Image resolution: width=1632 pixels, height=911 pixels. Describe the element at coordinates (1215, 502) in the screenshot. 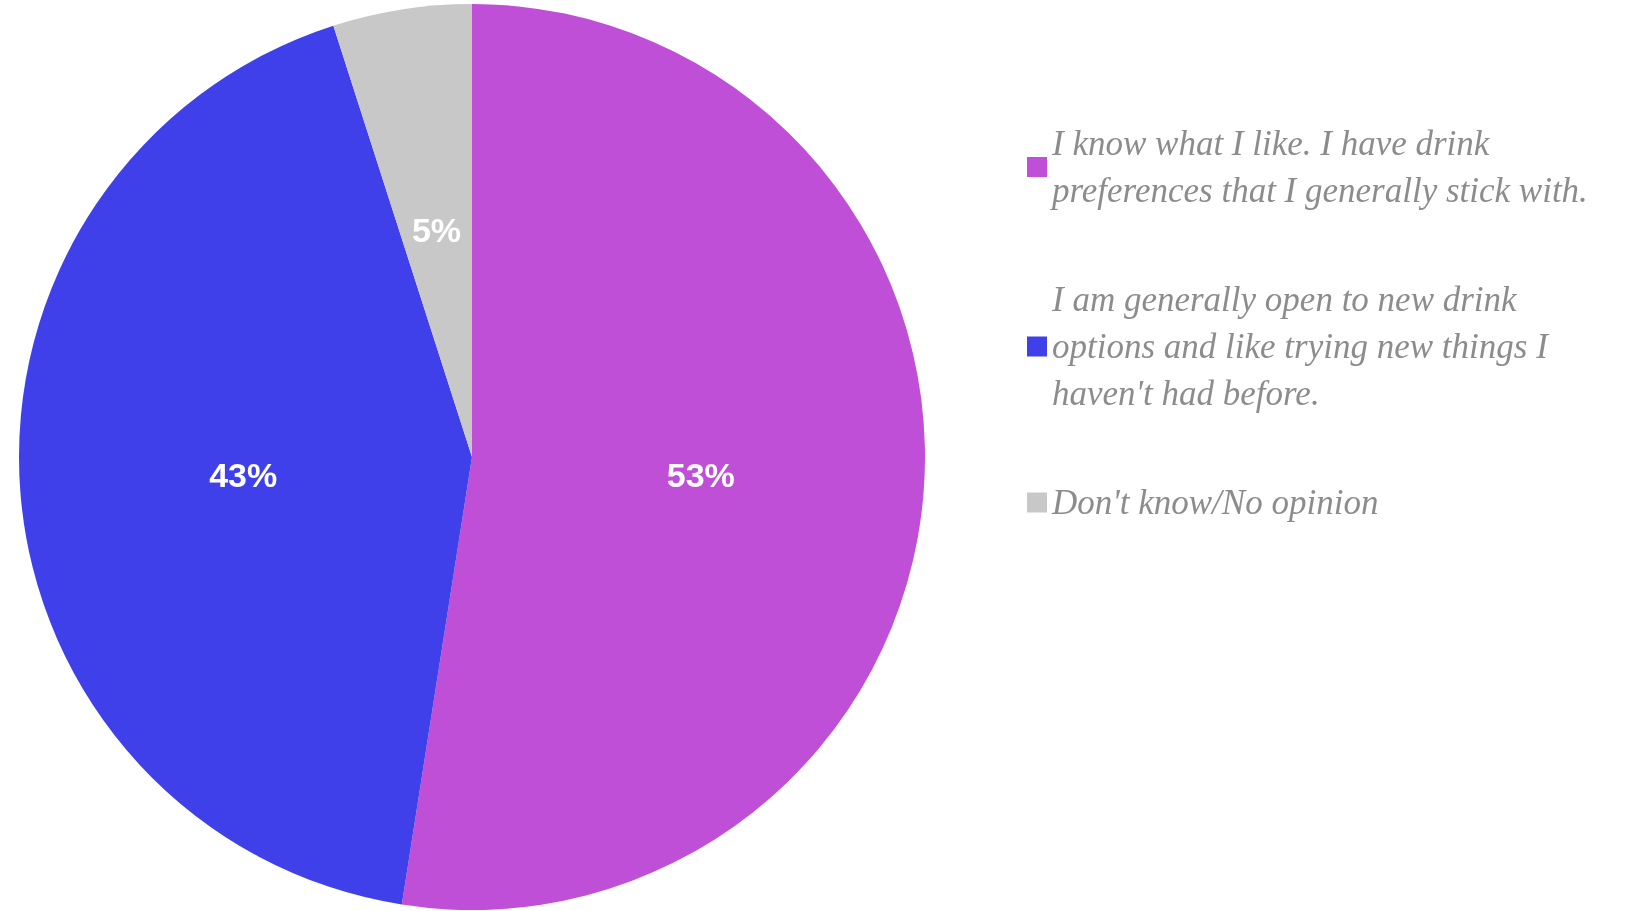

I see `legend-label: Don't know/No opinion` at that location.